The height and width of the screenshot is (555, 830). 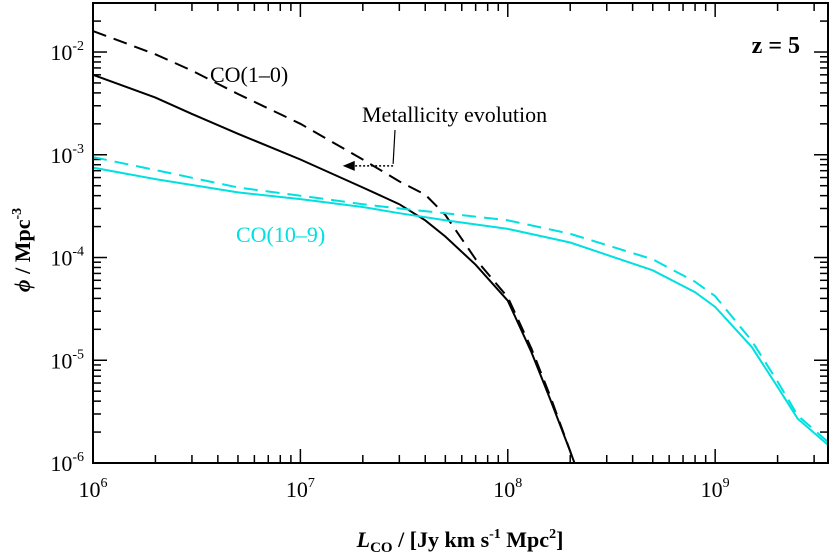 What do you see at coordinates (495, 534) in the screenshot?
I see `x-title-exp1: -1` at bounding box center [495, 534].